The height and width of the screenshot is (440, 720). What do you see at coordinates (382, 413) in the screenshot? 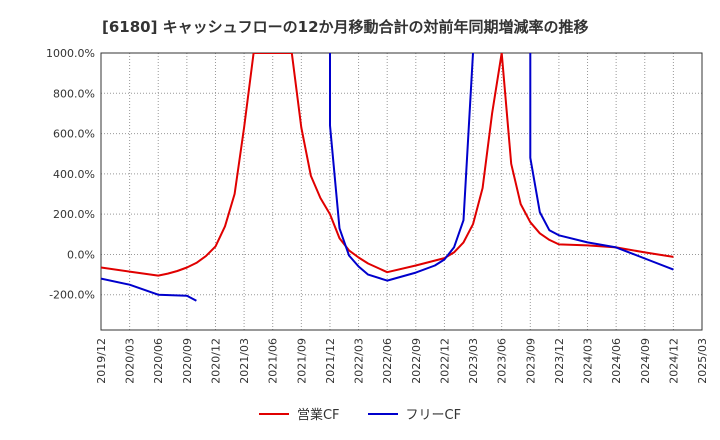
I see `legend-swatch-free-cf` at bounding box center [382, 413].